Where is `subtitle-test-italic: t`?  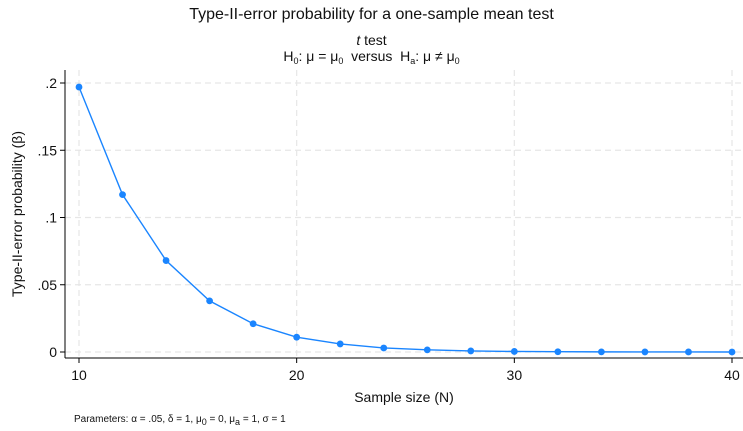 subtitle-test-italic: t is located at coordinates (358, 40).